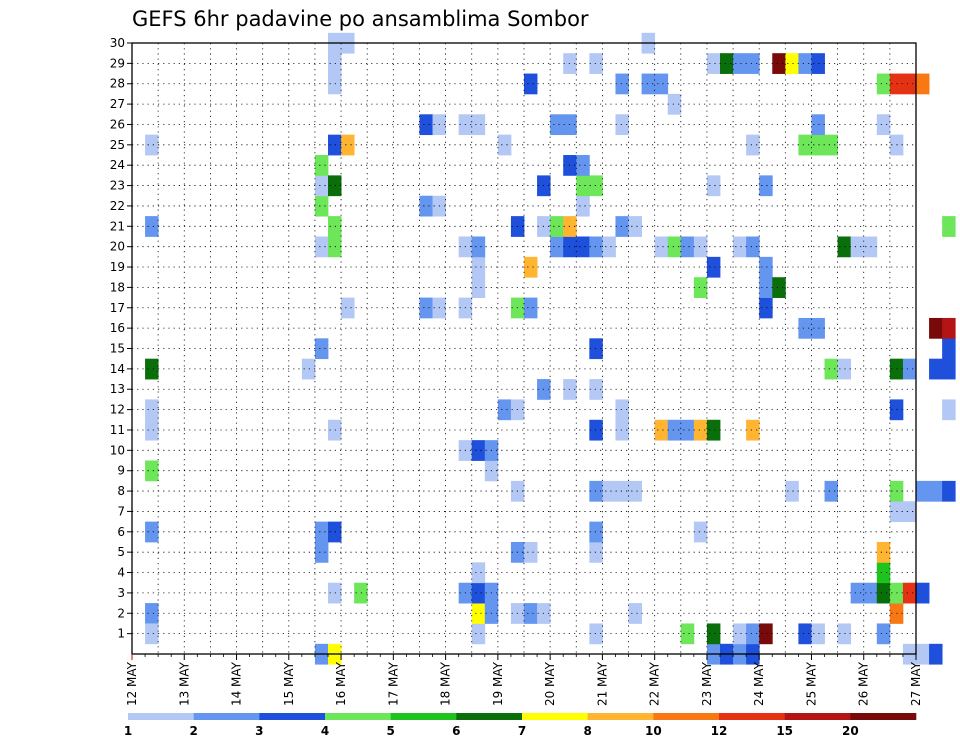 The image size is (960, 742). Describe the element at coordinates (117, 63) in the screenshot. I see `y-tick-label: 29` at that location.